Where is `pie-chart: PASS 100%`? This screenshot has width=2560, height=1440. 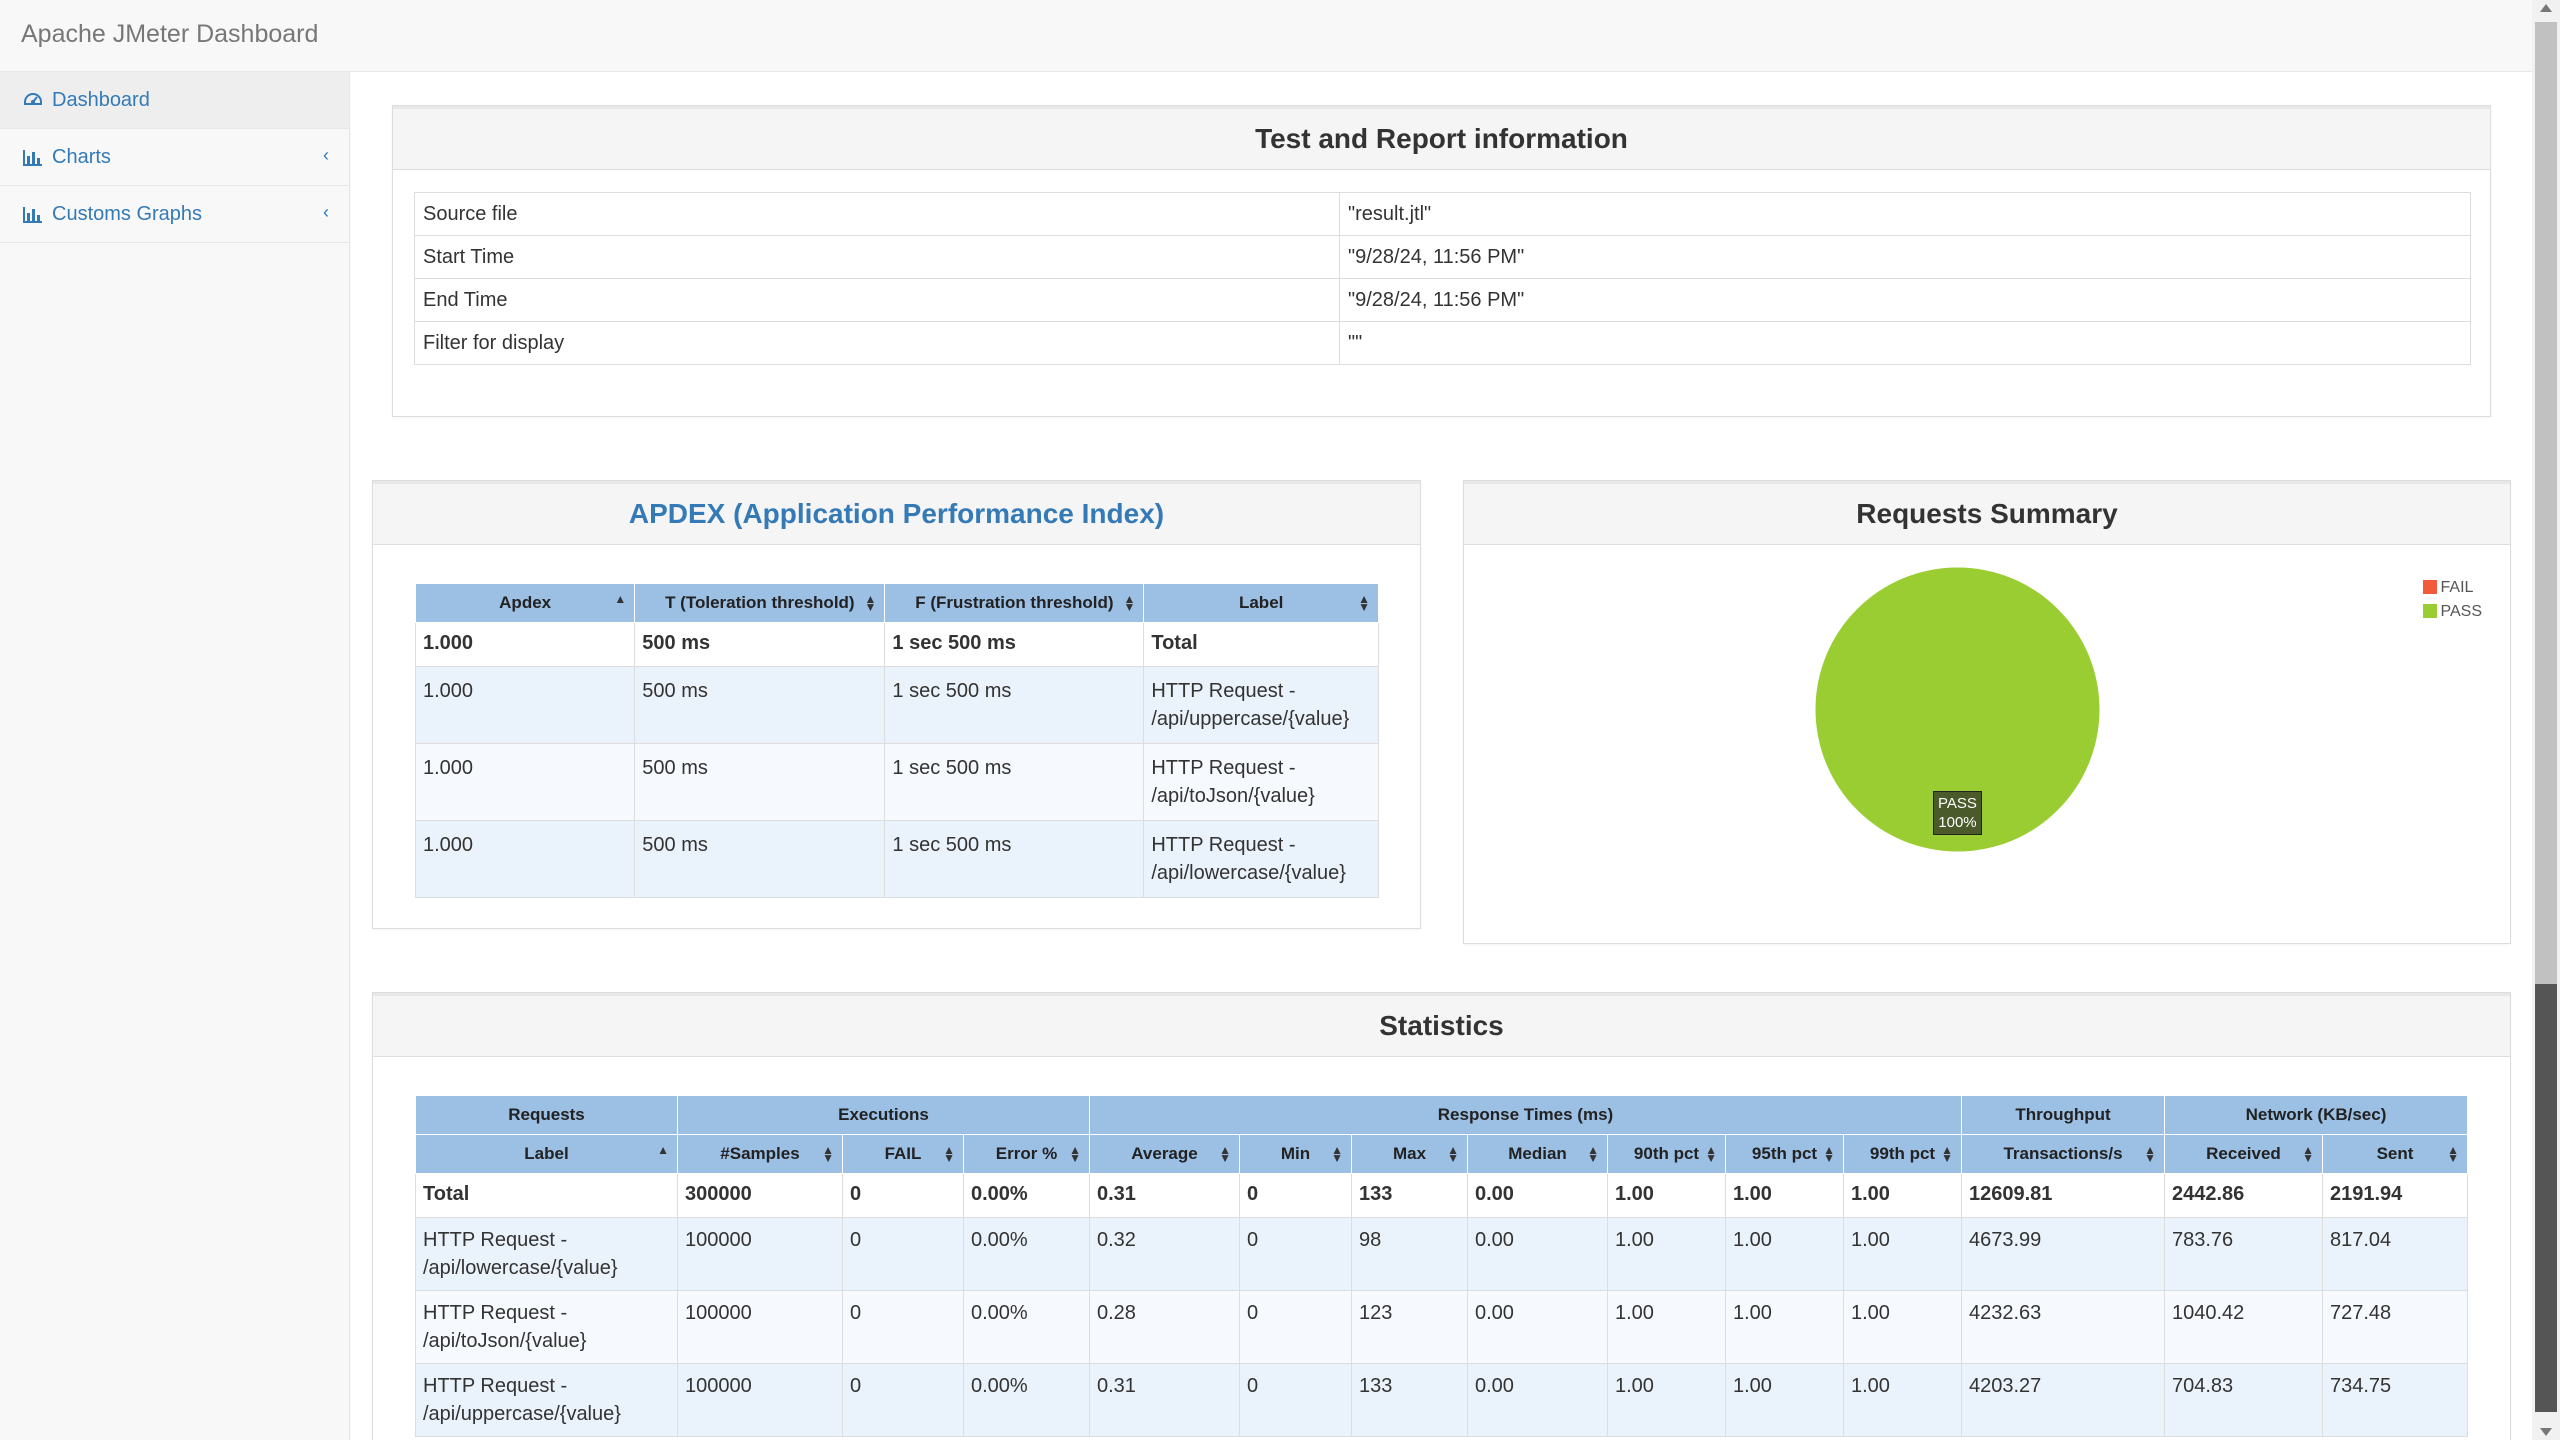 pie-chart: PASS 100% is located at coordinates (1957, 709).